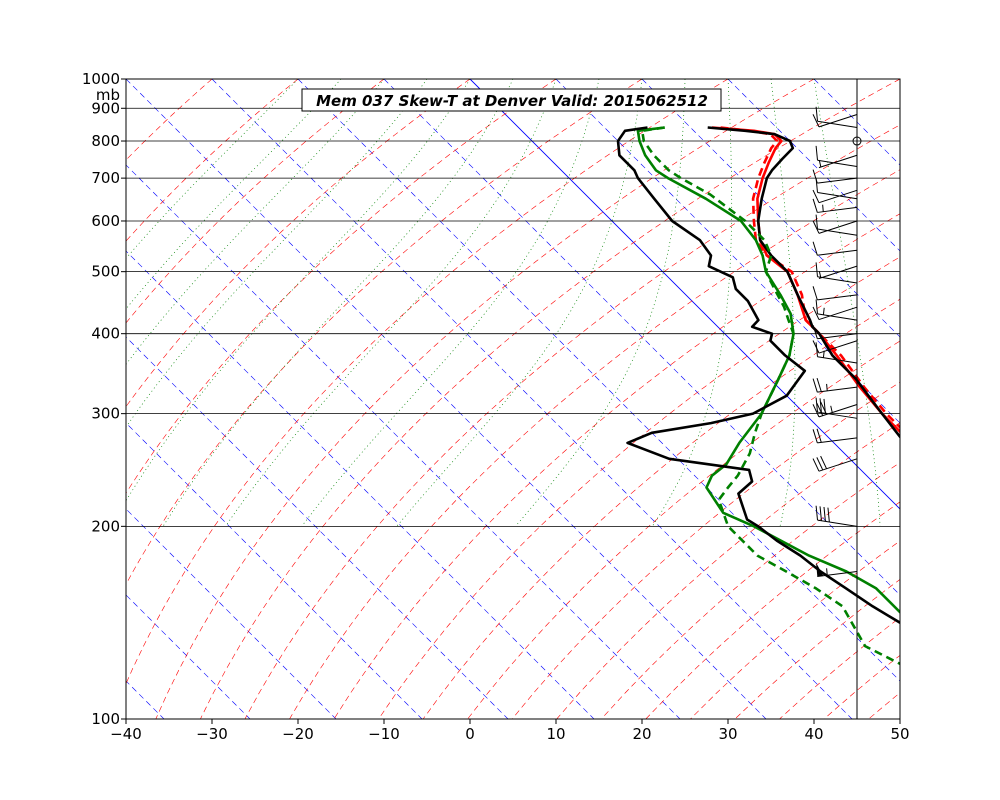 The image size is (1000, 800). I want to click on temperature-tick-label: −40, so click(126, 734).